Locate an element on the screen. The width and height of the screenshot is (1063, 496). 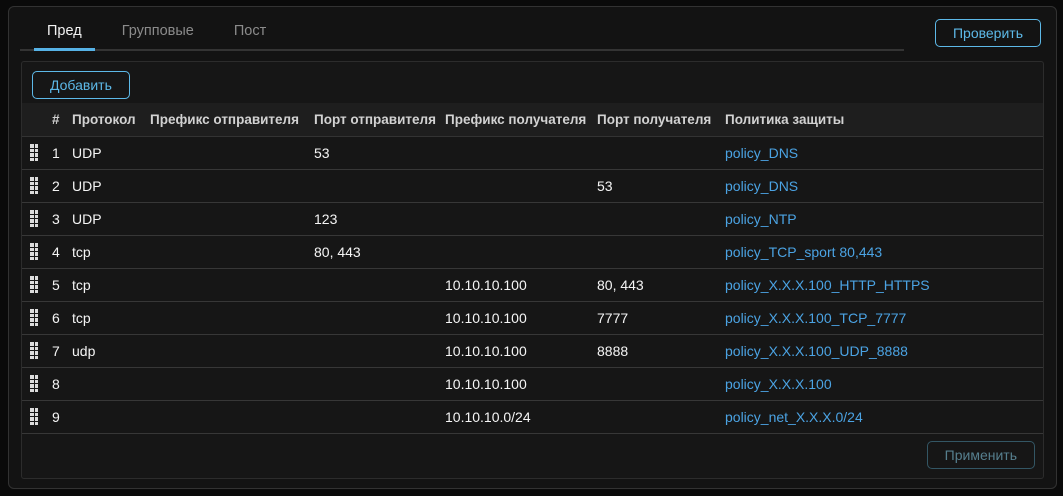
row-number: 9 is located at coordinates (62, 417).